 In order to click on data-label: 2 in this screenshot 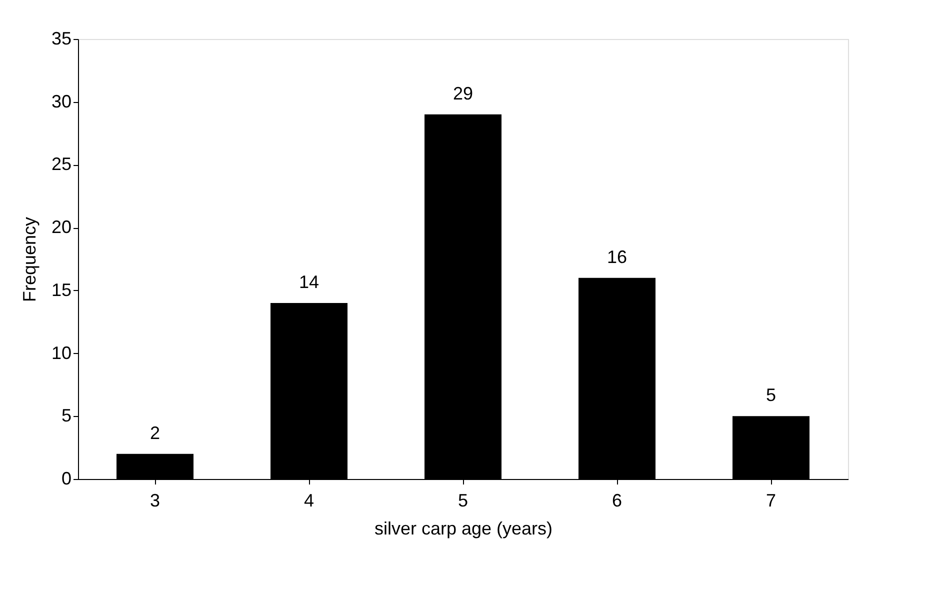, I will do `click(155, 432)`.